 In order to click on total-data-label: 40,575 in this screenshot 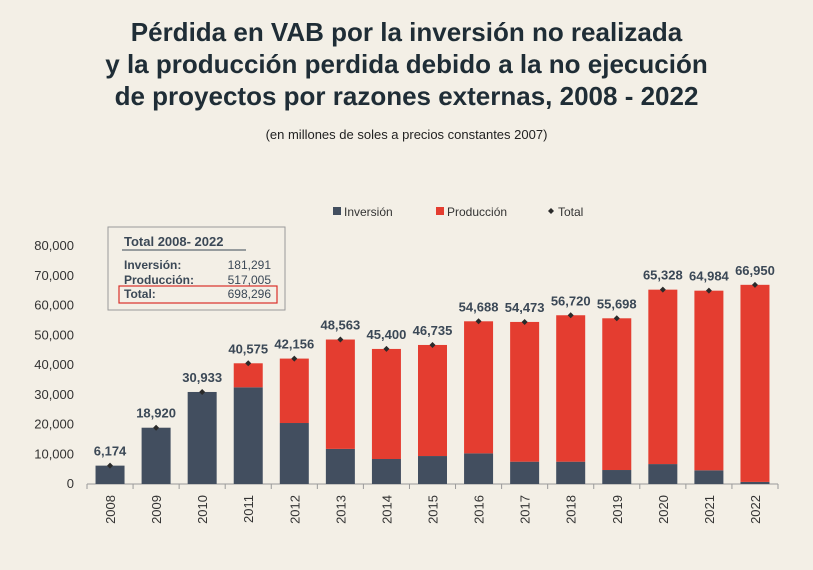, I will do `click(248, 348)`.